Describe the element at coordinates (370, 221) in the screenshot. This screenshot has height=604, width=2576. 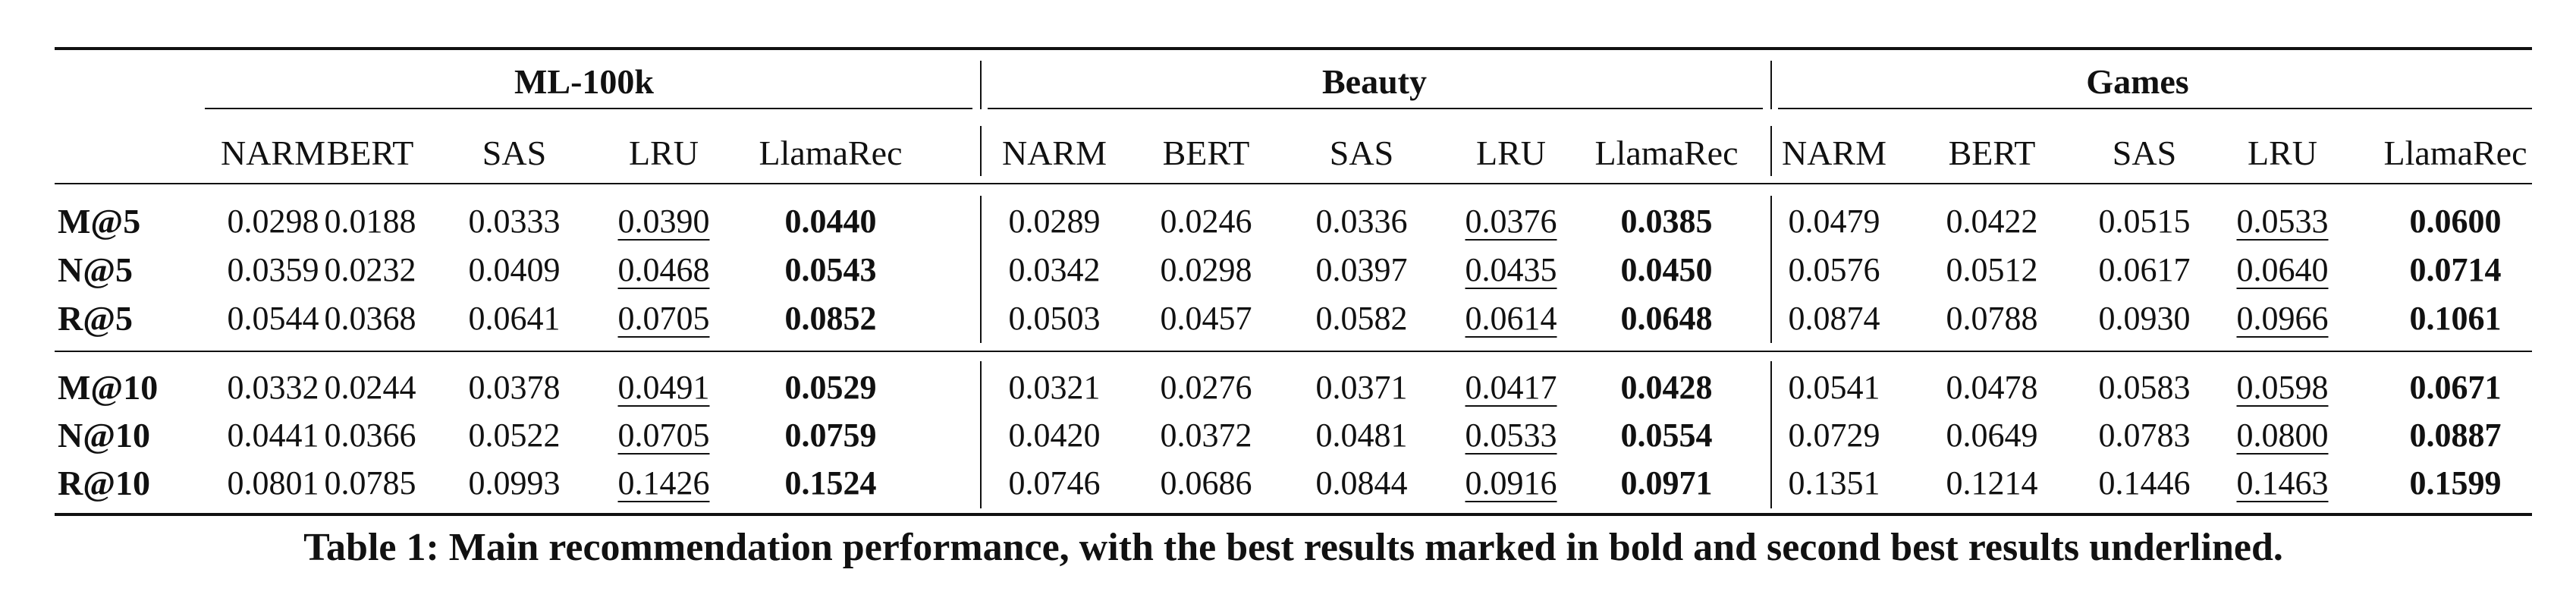
I see `table-cell: 0.0188` at that location.